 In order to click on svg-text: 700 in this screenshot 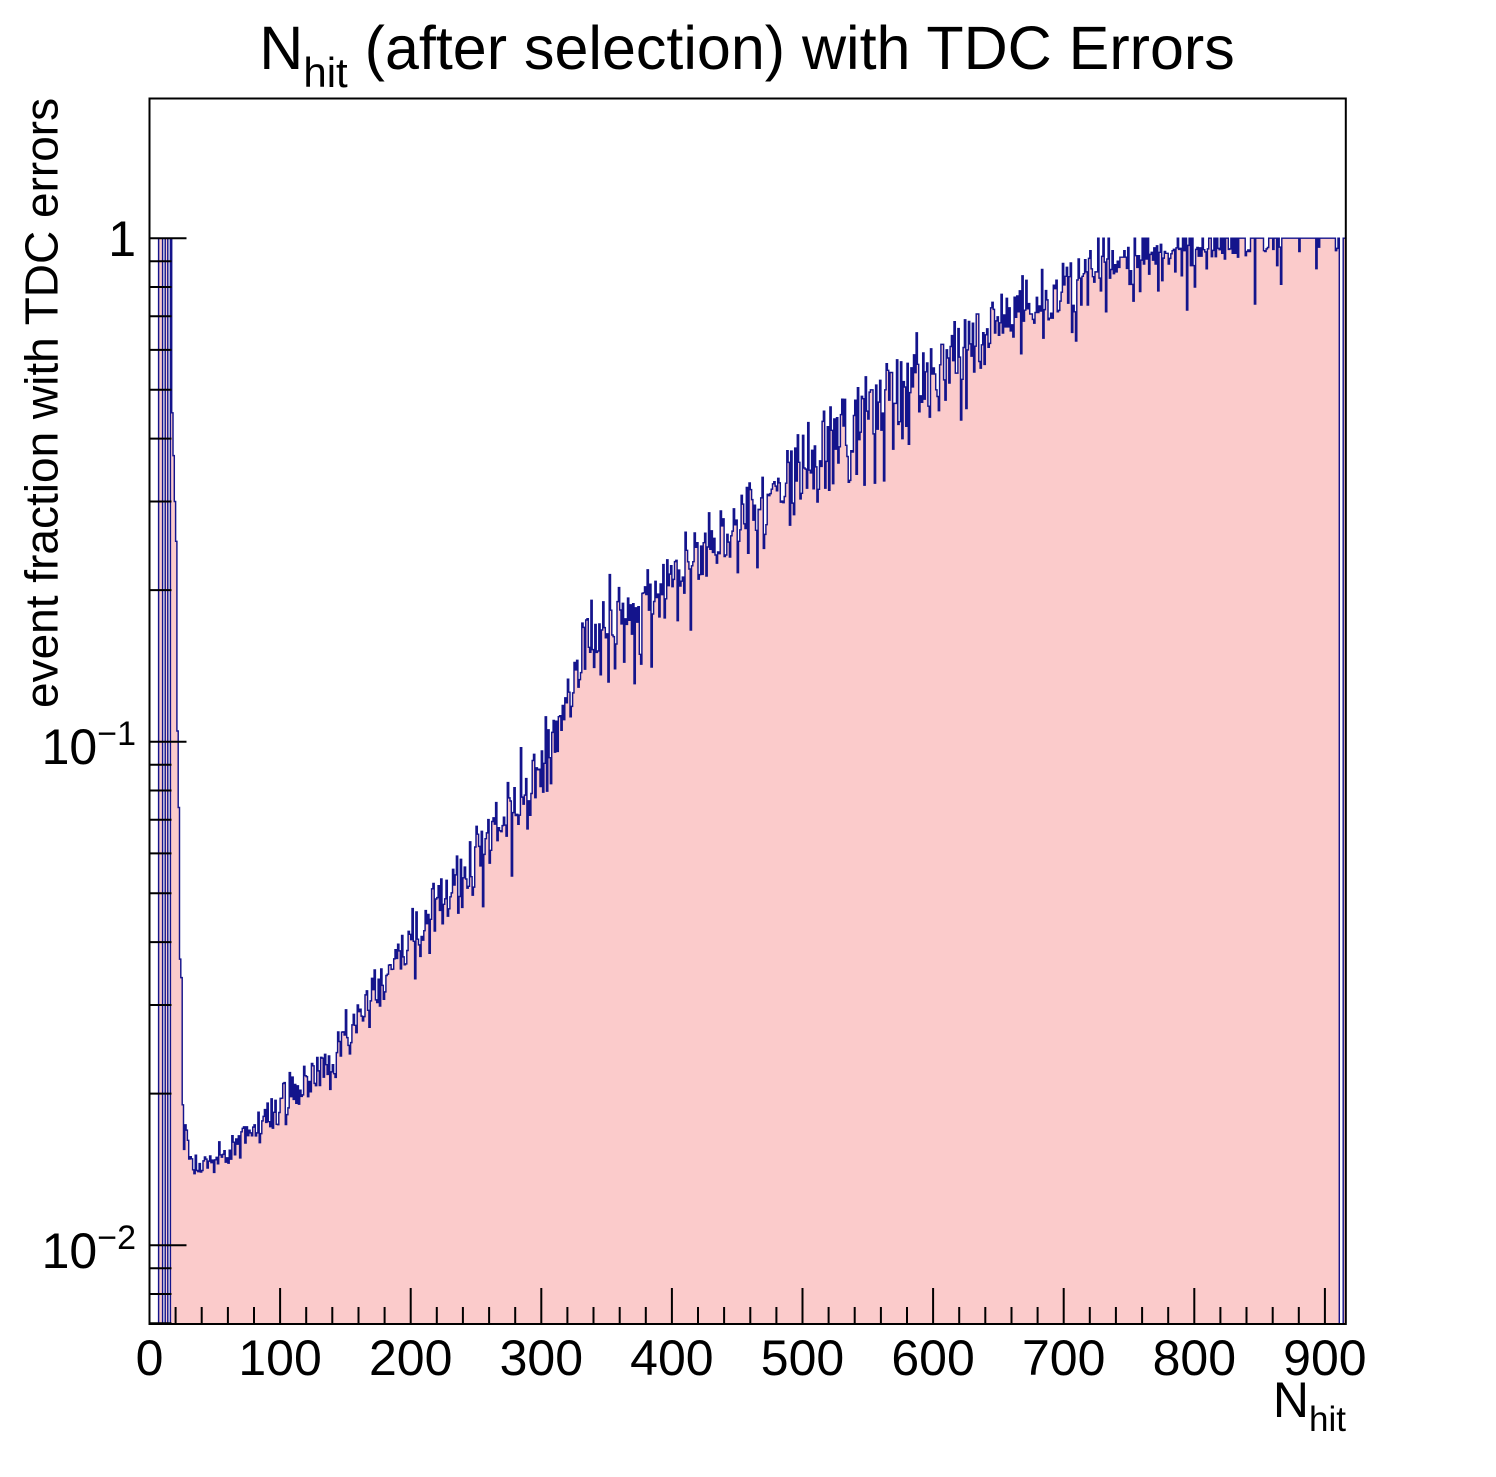, I will do `click(1063, 1358)`.